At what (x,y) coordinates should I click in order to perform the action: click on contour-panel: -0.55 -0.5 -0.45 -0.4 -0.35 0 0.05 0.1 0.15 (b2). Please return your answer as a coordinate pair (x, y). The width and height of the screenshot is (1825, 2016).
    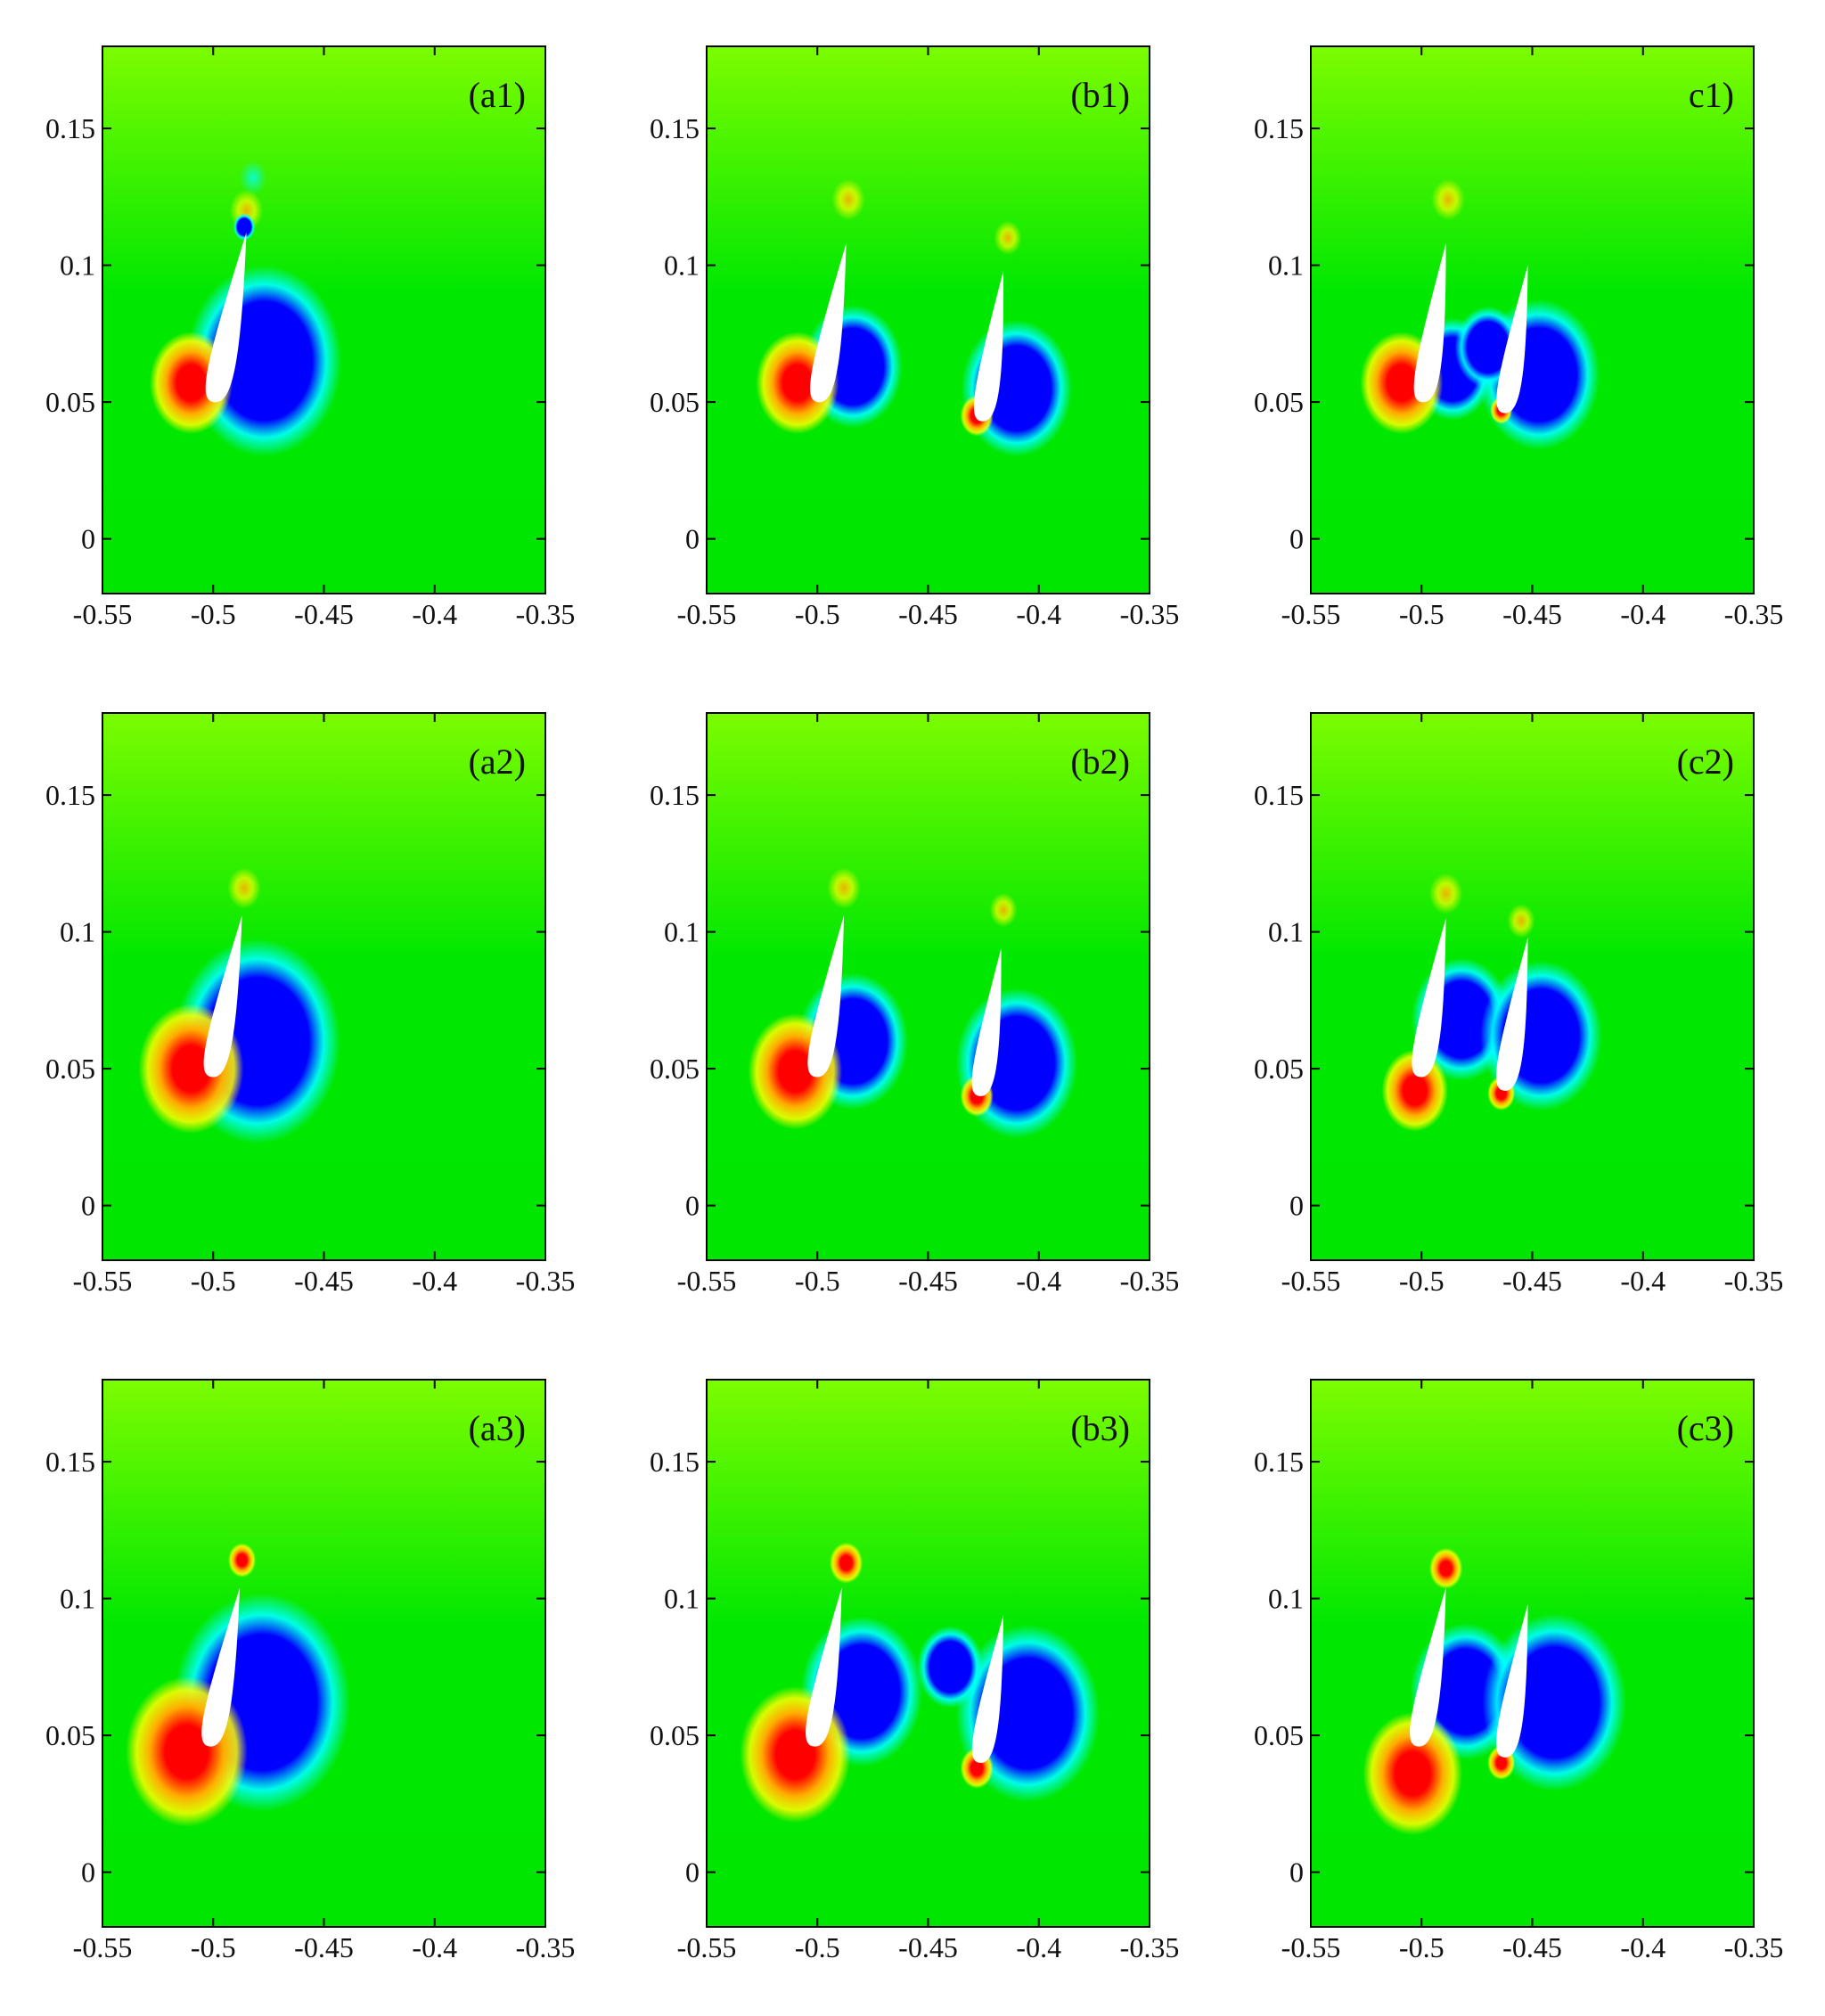
    Looking at the image, I should click on (914, 1005).